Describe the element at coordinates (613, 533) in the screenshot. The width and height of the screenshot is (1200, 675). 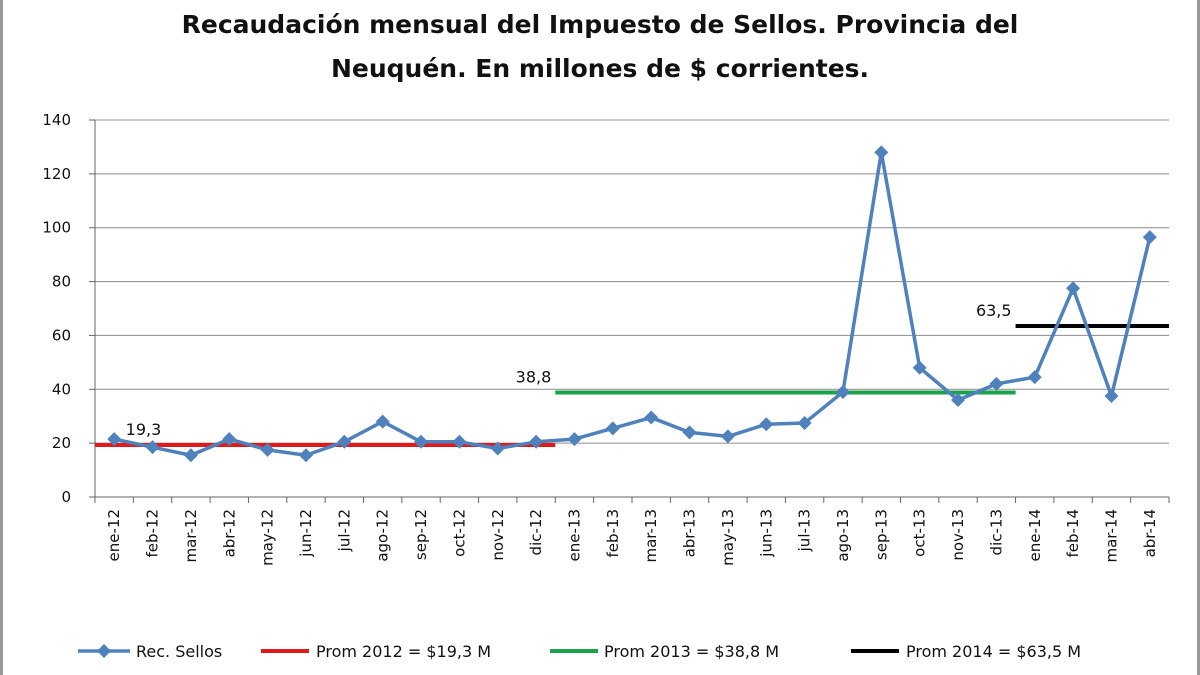
I see `x-tick-label: feb-13` at that location.